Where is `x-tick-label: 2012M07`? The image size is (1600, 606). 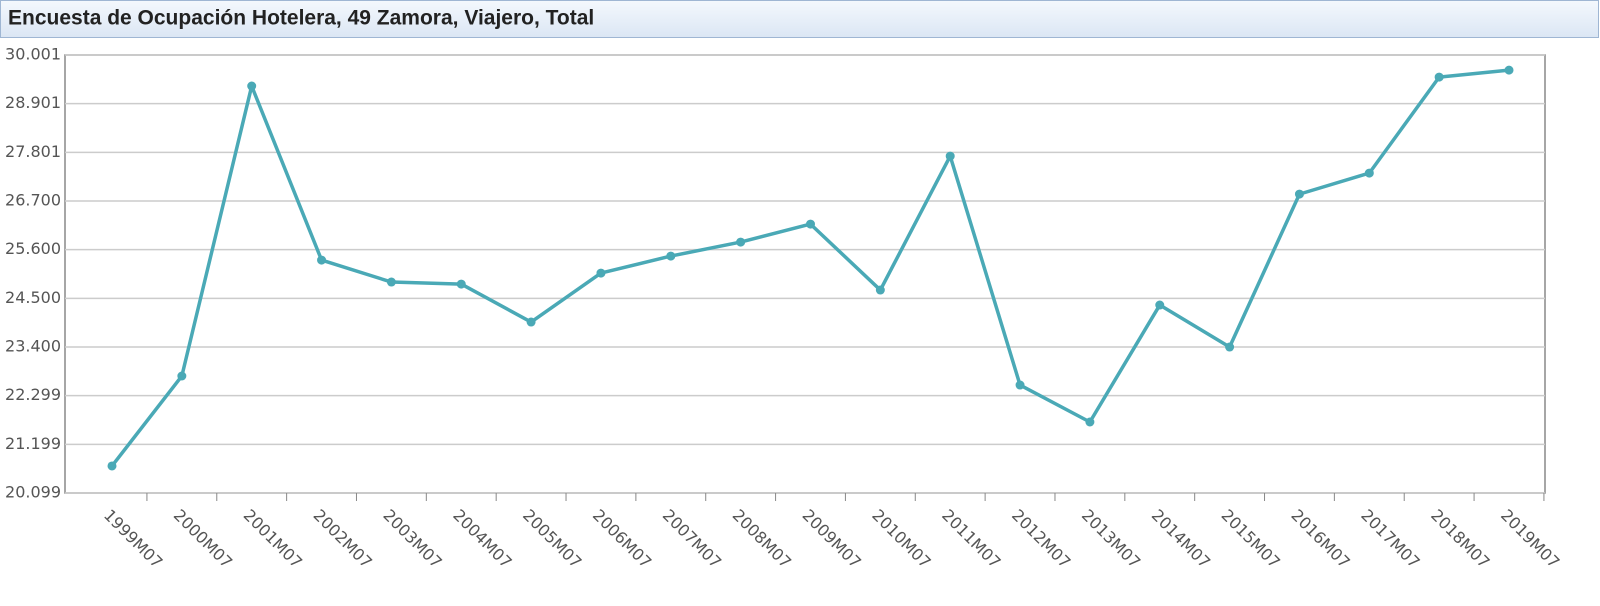
x-tick-label: 2012M07 is located at coordinates (1041, 539).